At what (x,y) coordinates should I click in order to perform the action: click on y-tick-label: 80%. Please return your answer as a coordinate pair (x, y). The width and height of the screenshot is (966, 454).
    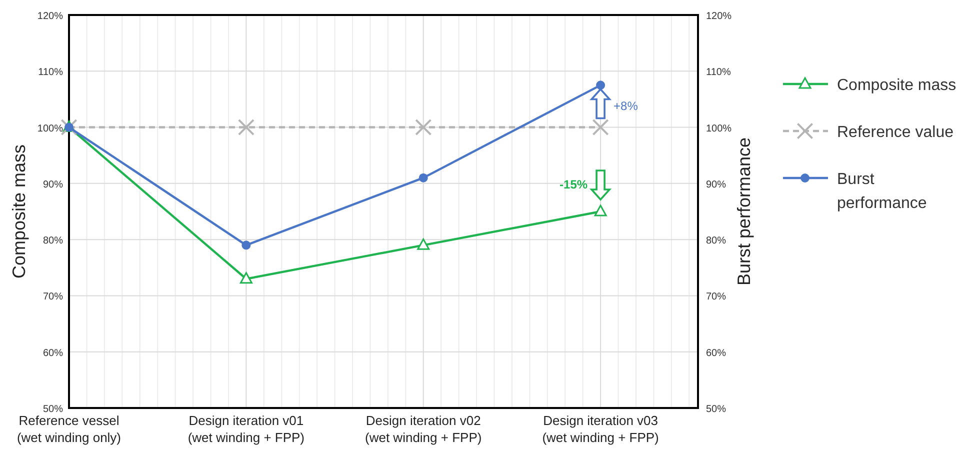
    Looking at the image, I should click on (53, 241).